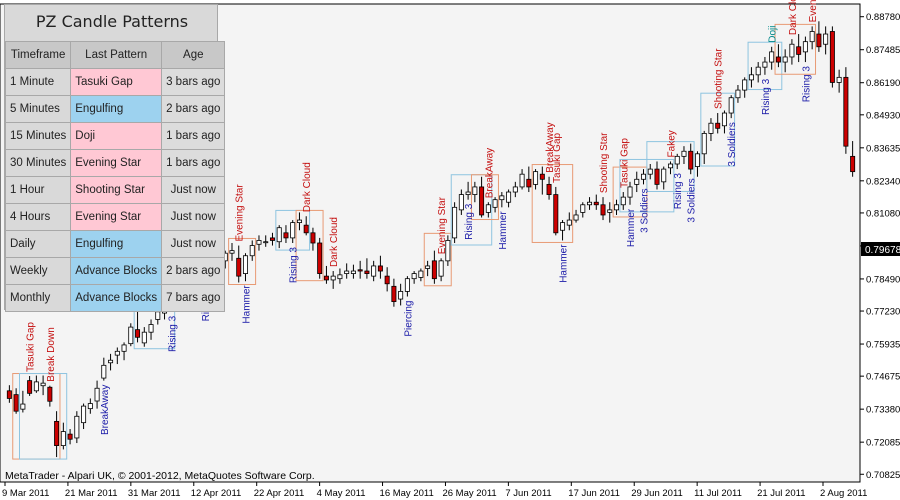 The width and height of the screenshot is (900, 500). I want to click on x-tick-label: 7 Jun 2011, so click(528, 493).